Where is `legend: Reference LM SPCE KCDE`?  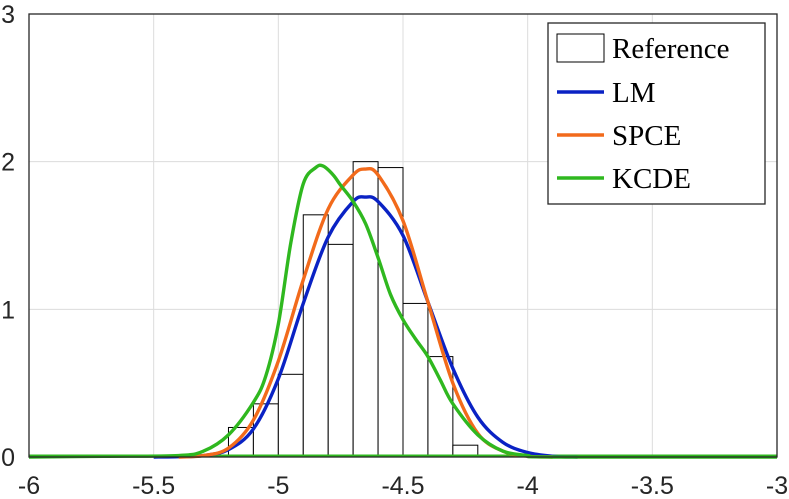
legend: Reference LM SPCE KCDE is located at coordinates (656, 113).